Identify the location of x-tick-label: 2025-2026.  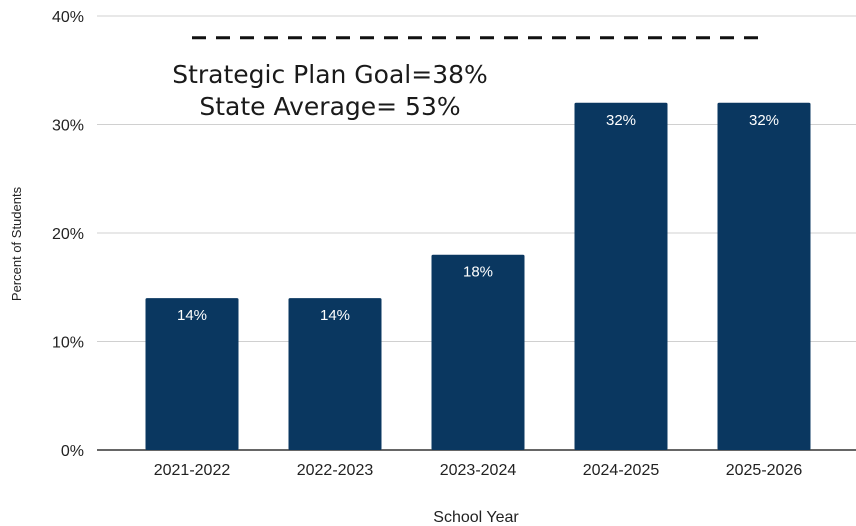
(764, 470).